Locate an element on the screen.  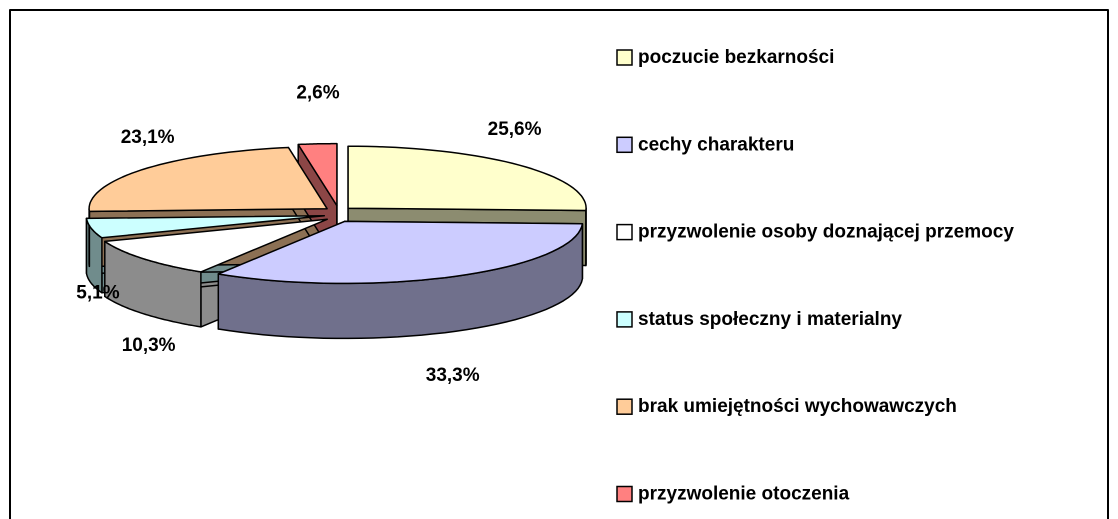
legend-label: przyzwolenie osoby doznającej przemocy is located at coordinates (826, 232).